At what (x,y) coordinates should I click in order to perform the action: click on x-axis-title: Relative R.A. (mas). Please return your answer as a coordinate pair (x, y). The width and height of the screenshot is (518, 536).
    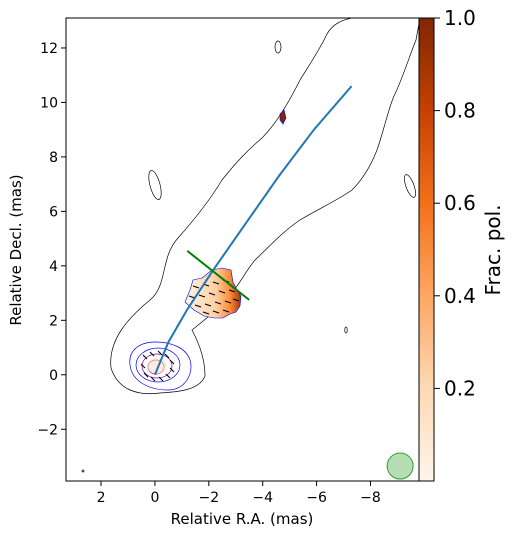
    Looking at the image, I should click on (242, 519).